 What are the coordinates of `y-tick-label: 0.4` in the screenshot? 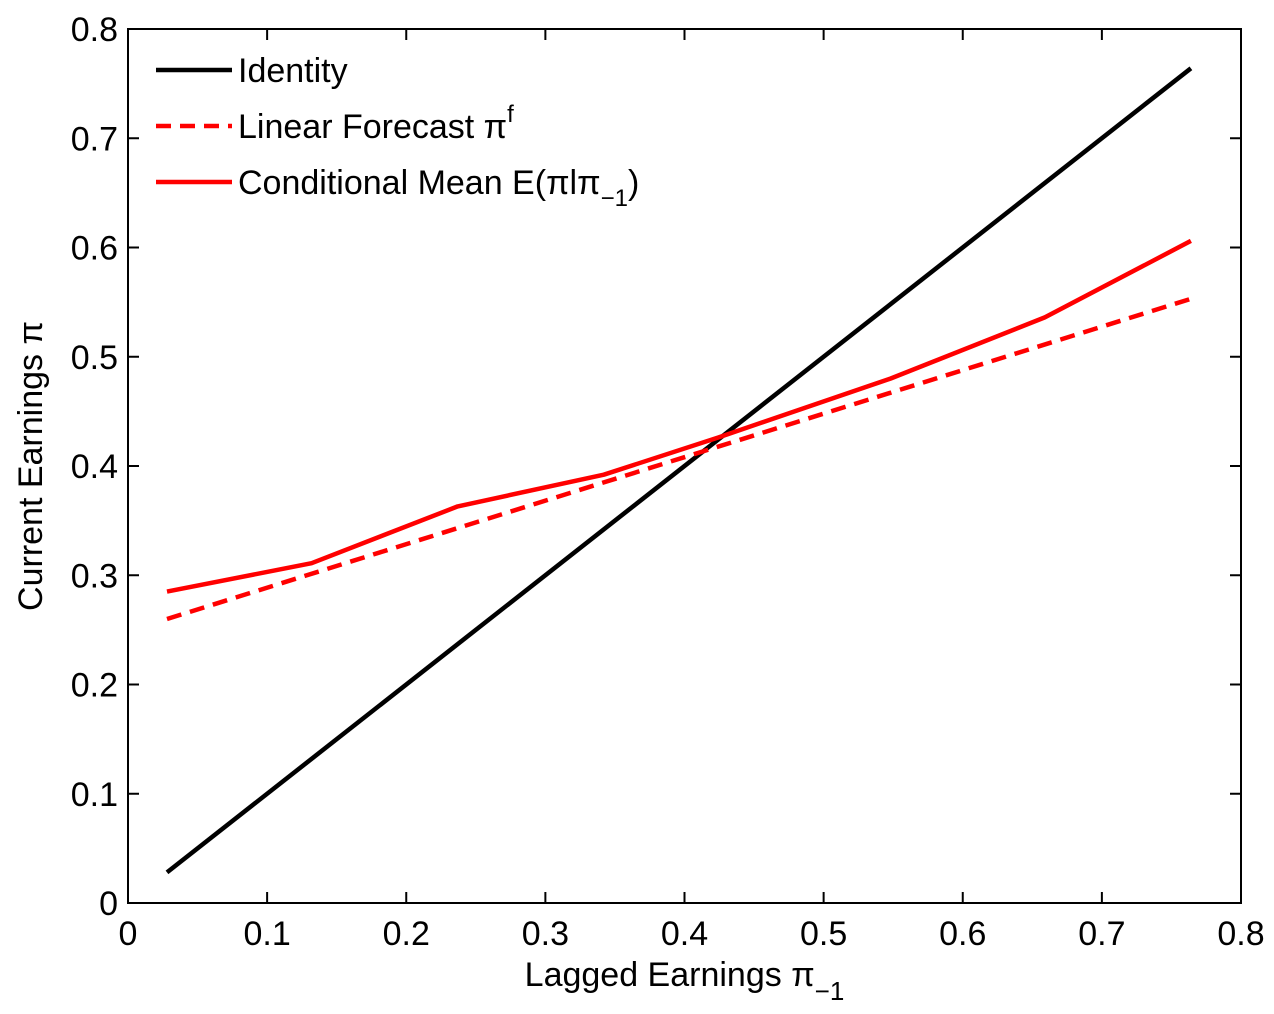 It's located at (94, 467).